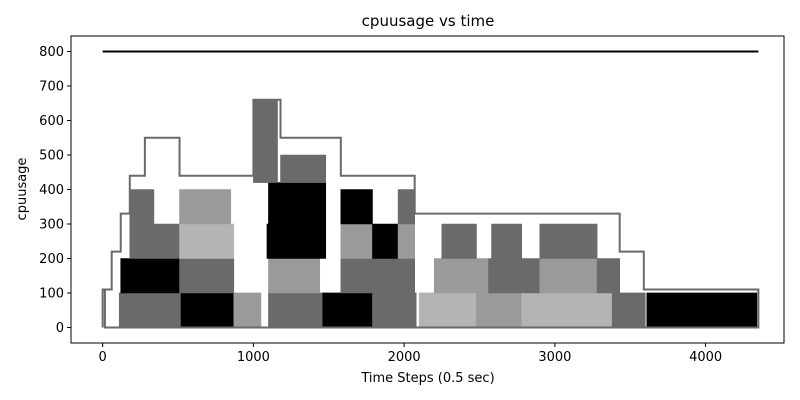 The height and width of the screenshot is (400, 800). What do you see at coordinates (705, 357) in the screenshot?
I see `x-tick-label: 4000` at bounding box center [705, 357].